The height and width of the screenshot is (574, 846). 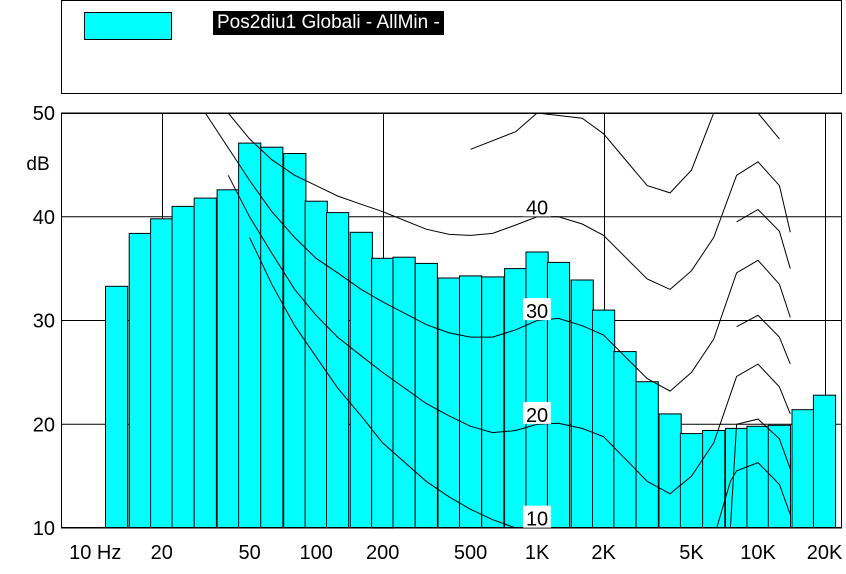 What do you see at coordinates (758, 553) in the screenshot?
I see `x-tick-label: 10K` at bounding box center [758, 553].